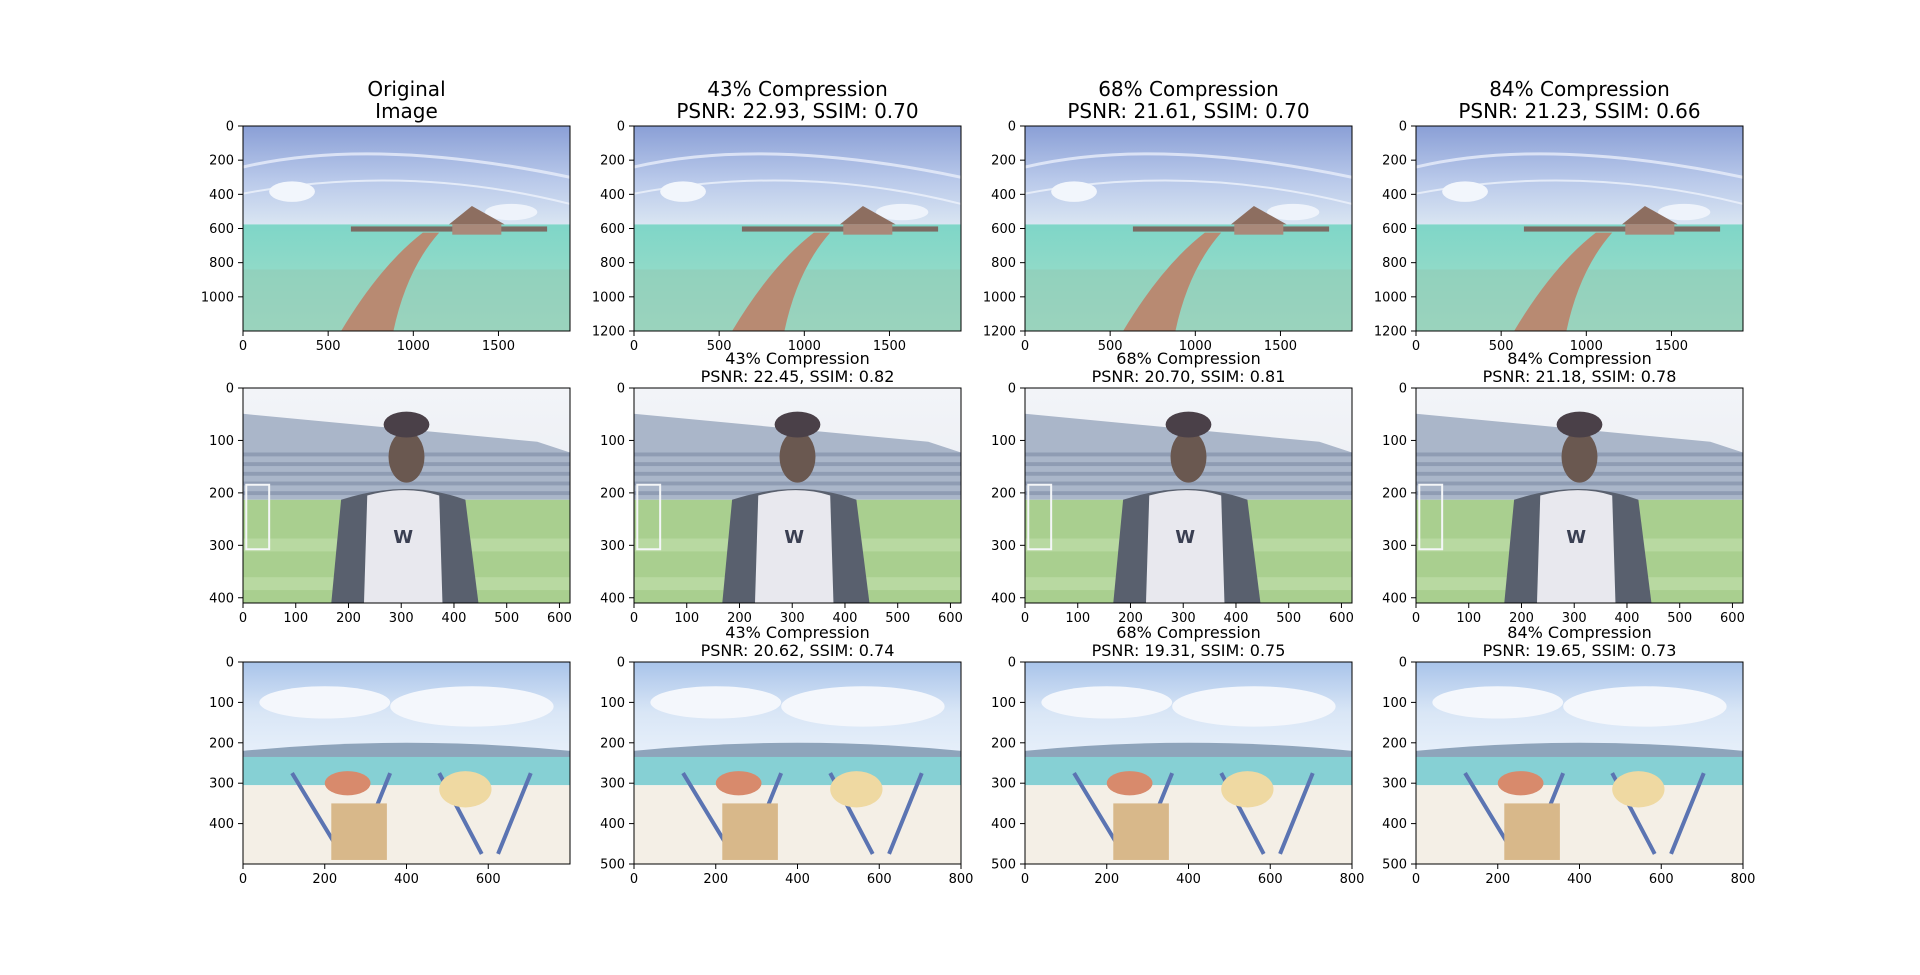 Image resolution: width=1920 pixels, height=975 pixels. I want to click on panel-r1-c2: 0 500 1000 1500 0 200 400 600 800 1000 1200, so click(777, 237).